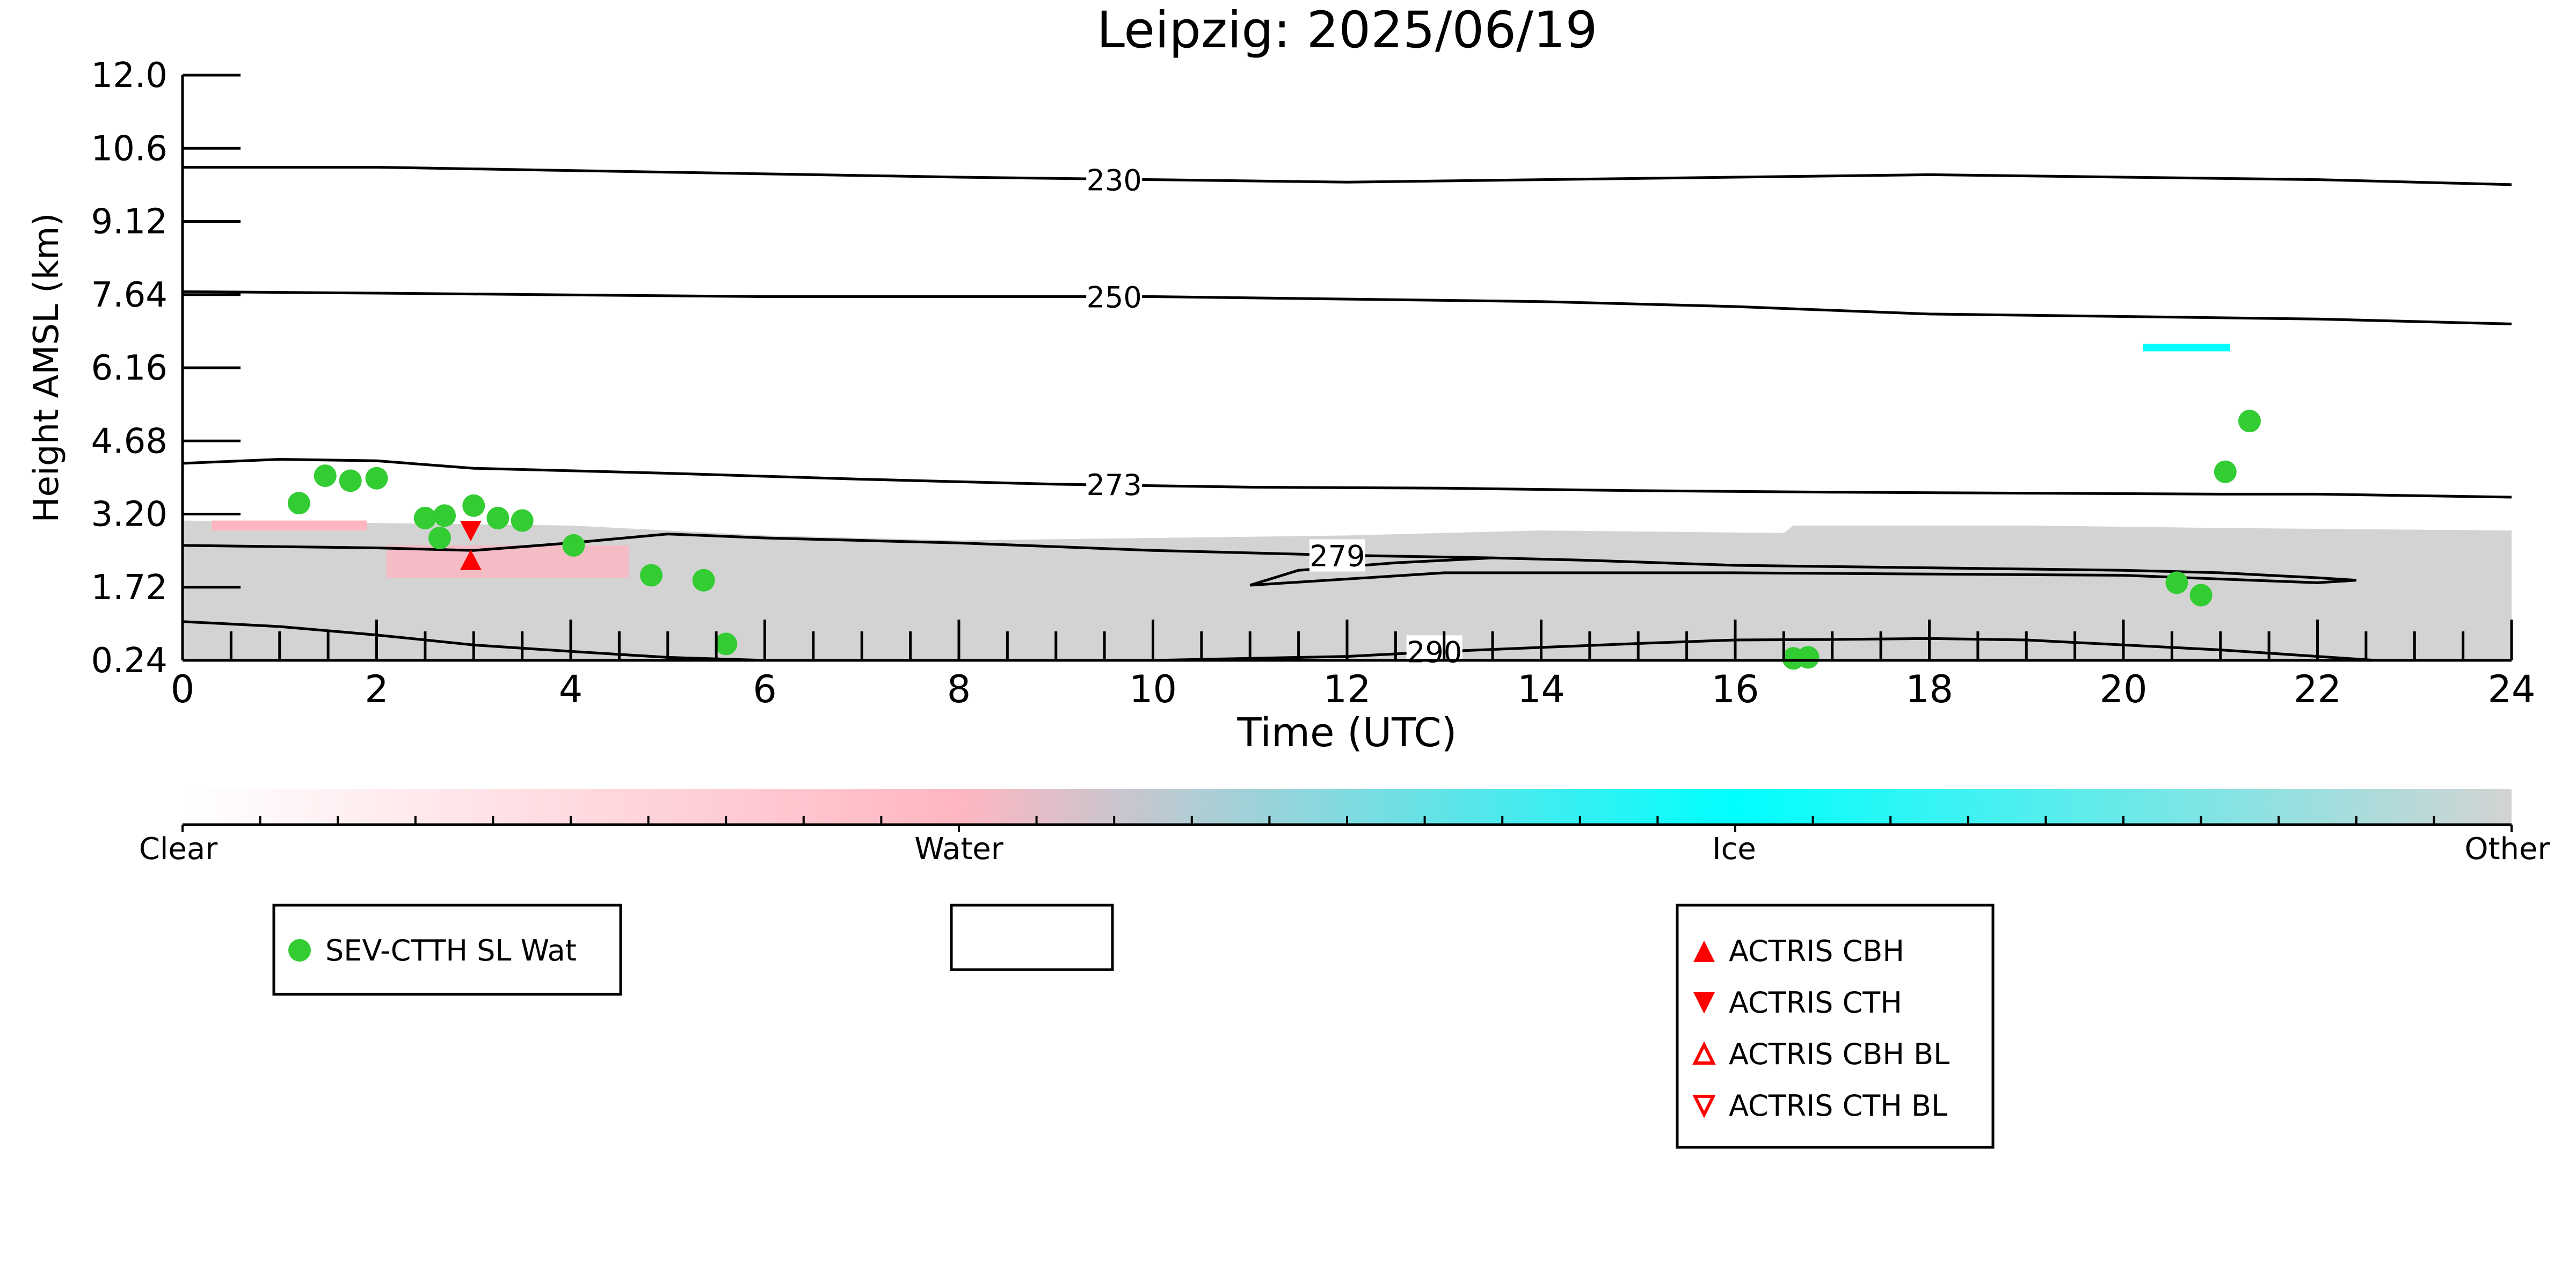  What do you see at coordinates (471, 531) in the screenshot?
I see `actris-cth-point` at bounding box center [471, 531].